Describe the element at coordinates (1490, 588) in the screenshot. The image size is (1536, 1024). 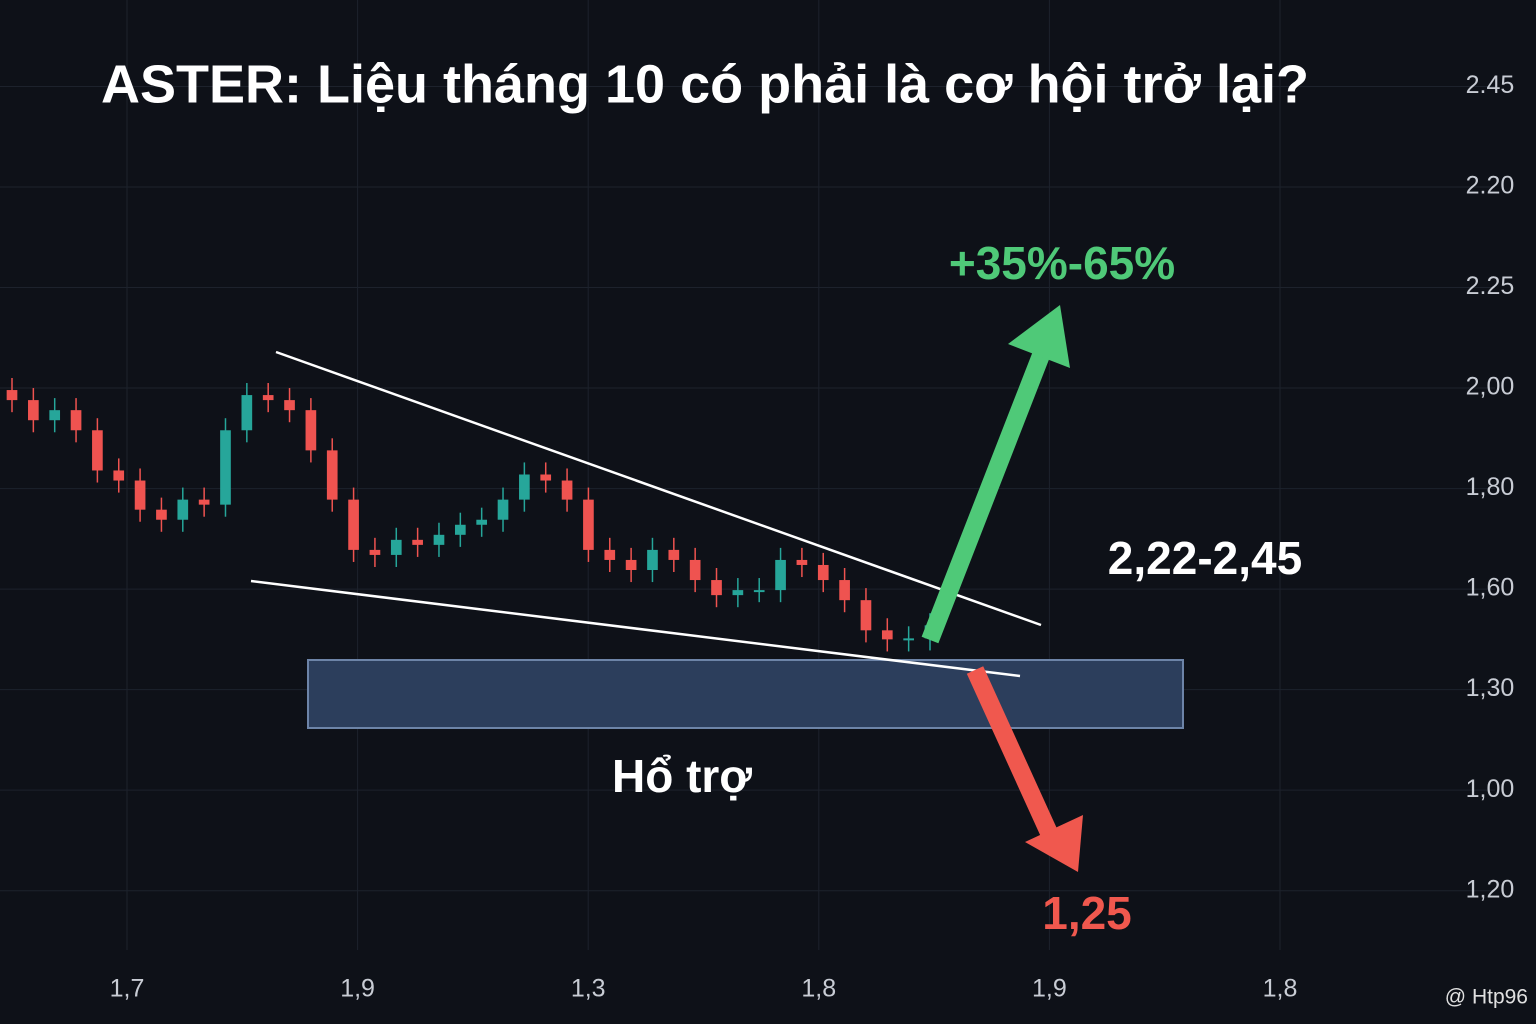
I see `y-tick-label: 1,60` at that location.